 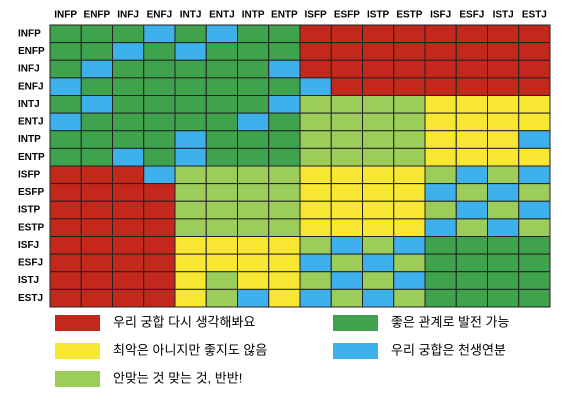 What do you see at coordinates (177, 377) in the screenshot?
I see `legend-label: 안맞는 것 맞는 것, 반반!` at bounding box center [177, 377].